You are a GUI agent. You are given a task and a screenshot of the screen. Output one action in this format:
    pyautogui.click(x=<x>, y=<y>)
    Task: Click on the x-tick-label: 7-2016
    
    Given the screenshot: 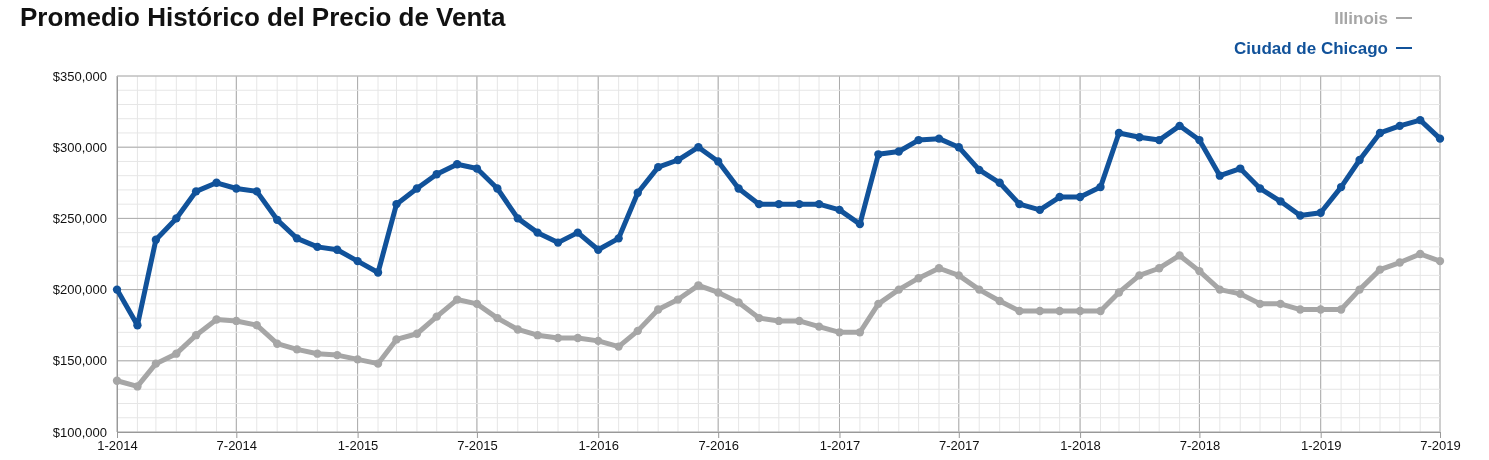 What is the action you would take?
    pyautogui.click(x=718, y=446)
    